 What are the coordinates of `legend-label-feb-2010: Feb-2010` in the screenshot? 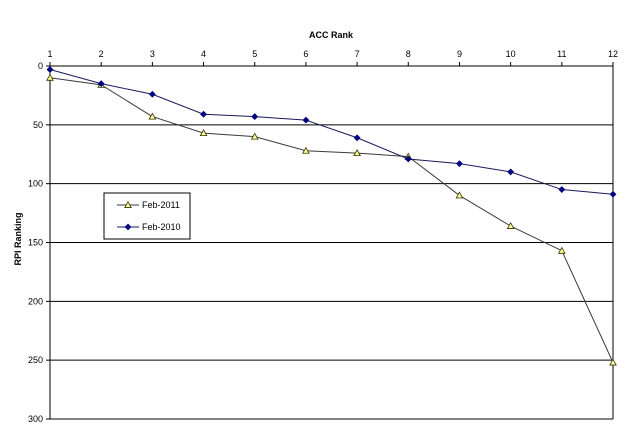 It's located at (161, 227).